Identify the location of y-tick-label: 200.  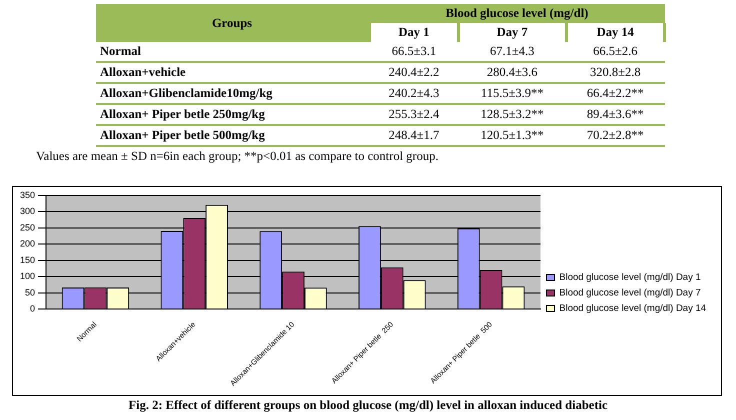
(28, 243).